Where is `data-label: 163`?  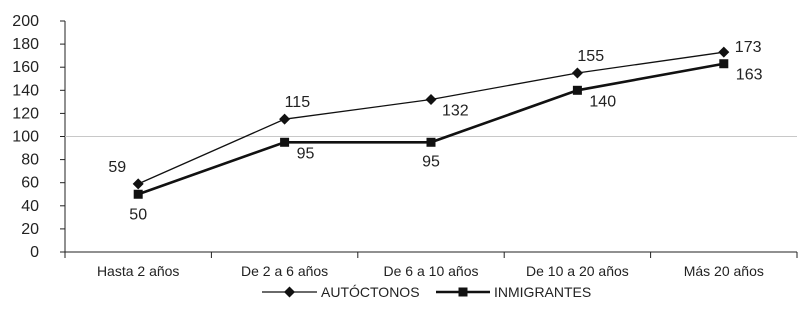 data-label: 163 is located at coordinates (749, 75).